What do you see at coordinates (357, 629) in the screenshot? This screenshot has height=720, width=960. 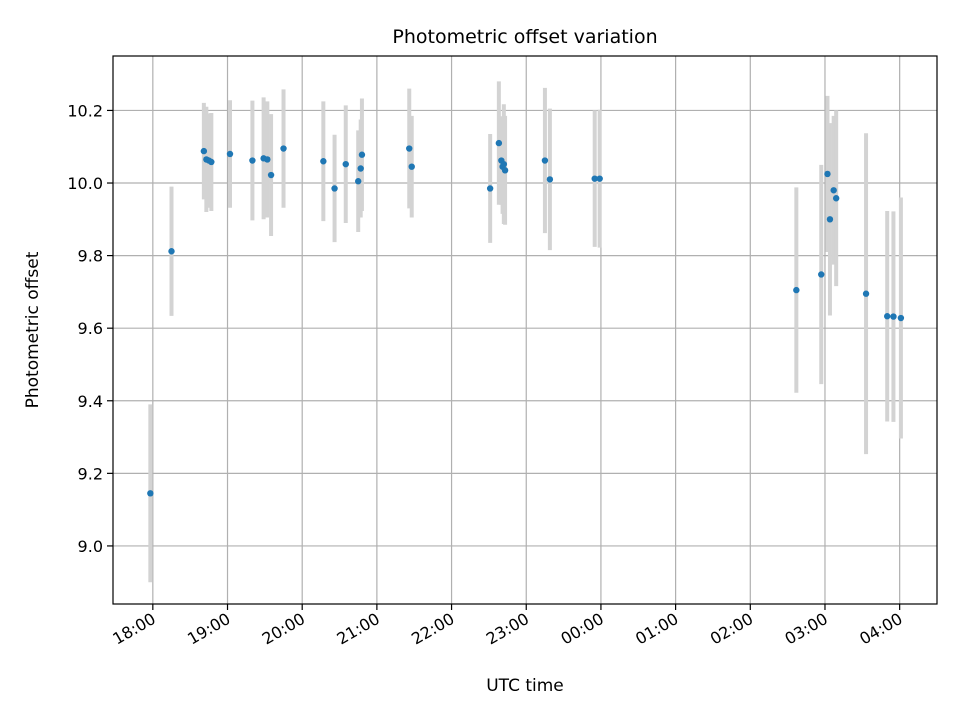 I see `x-tick-label: 21:00` at bounding box center [357, 629].